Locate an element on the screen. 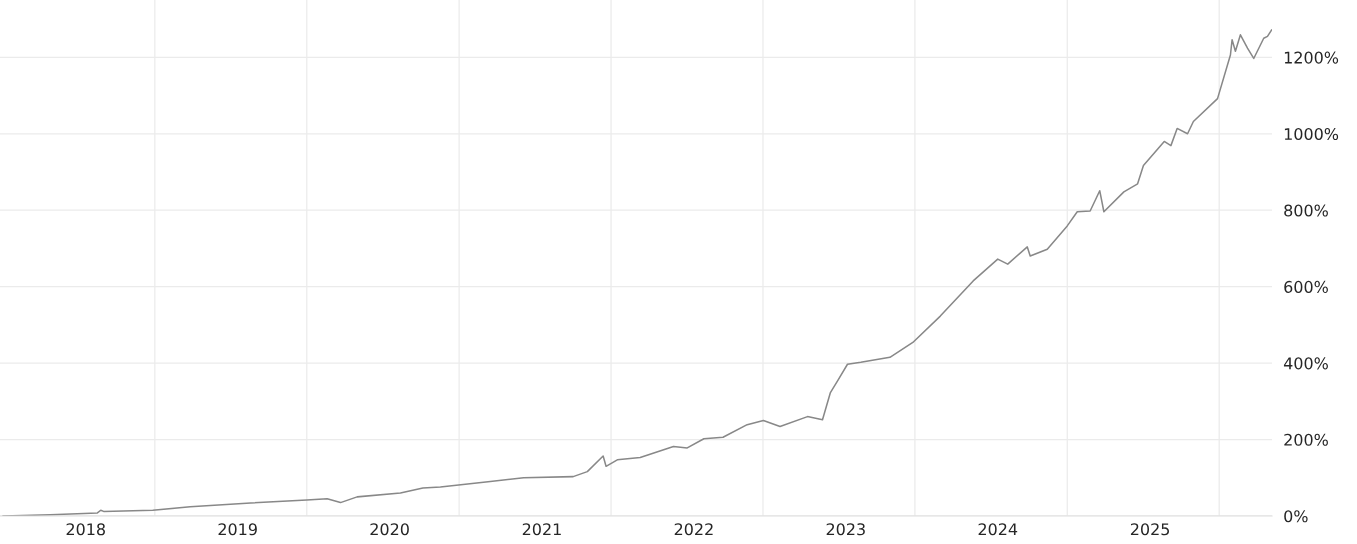 The height and width of the screenshot is (544, 1357). y-tick-label: 600% is located at coordinates (1306, 286).